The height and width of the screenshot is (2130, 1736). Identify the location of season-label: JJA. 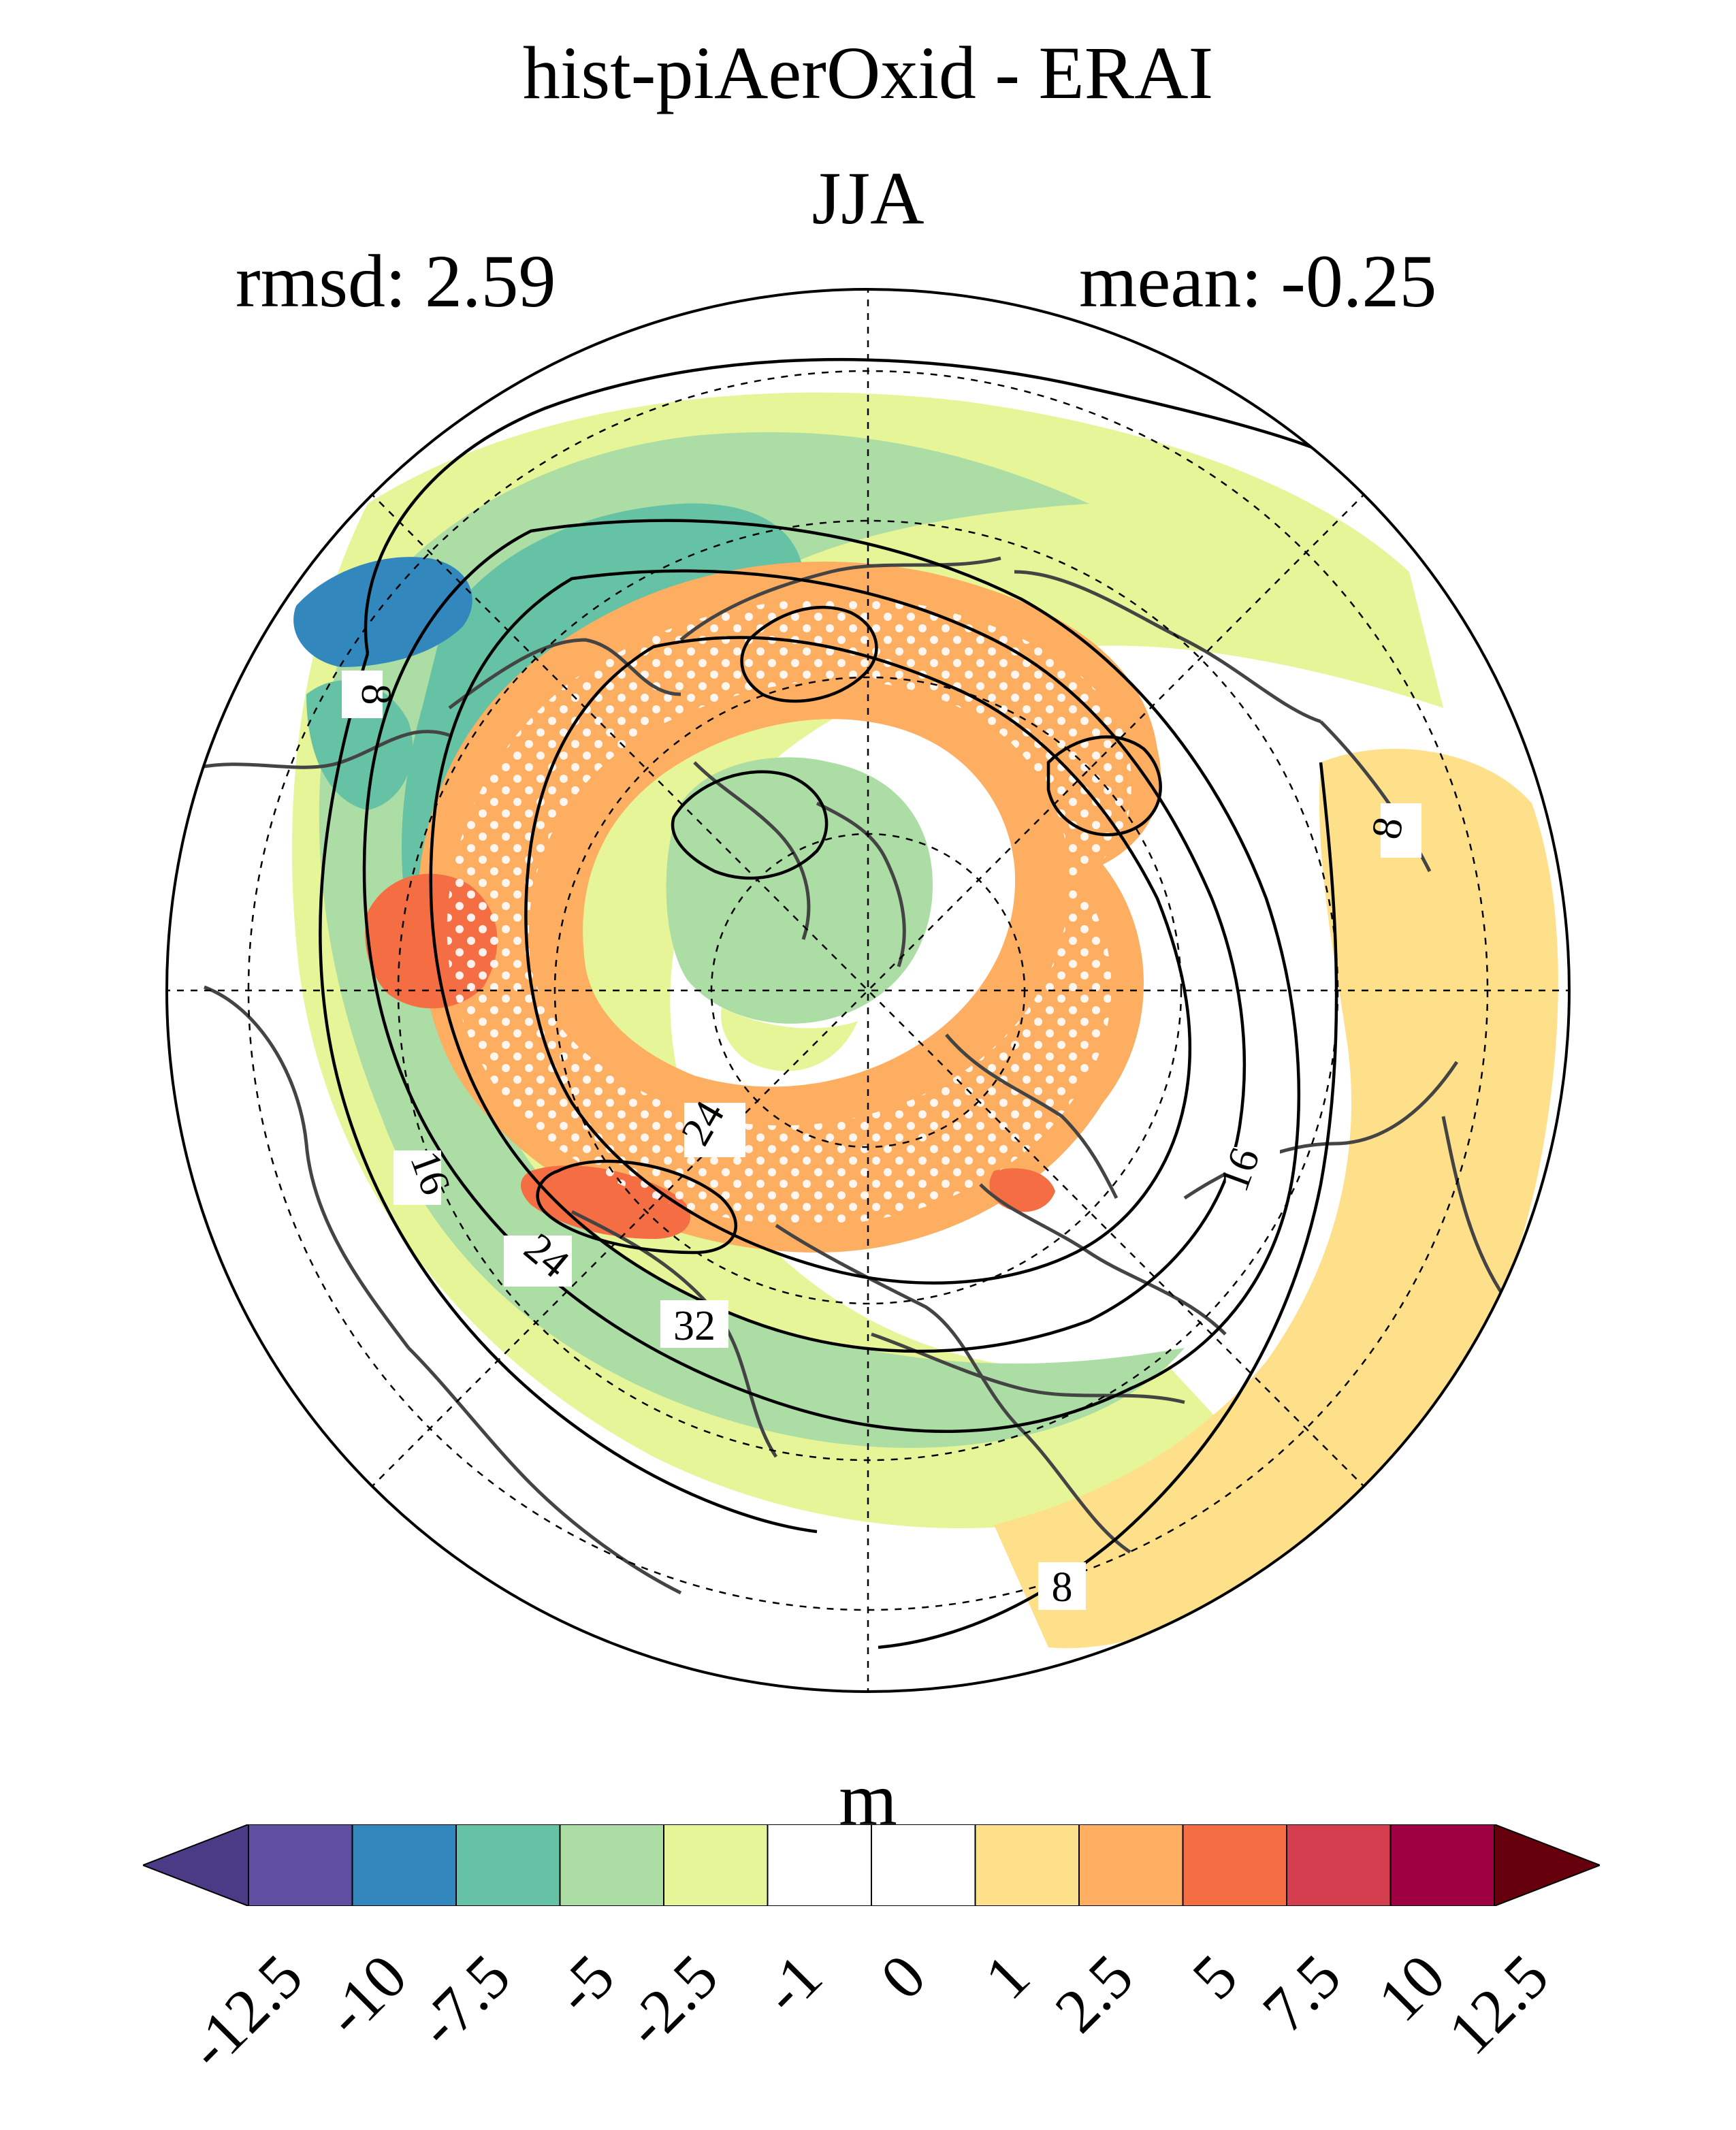
(868, 198).